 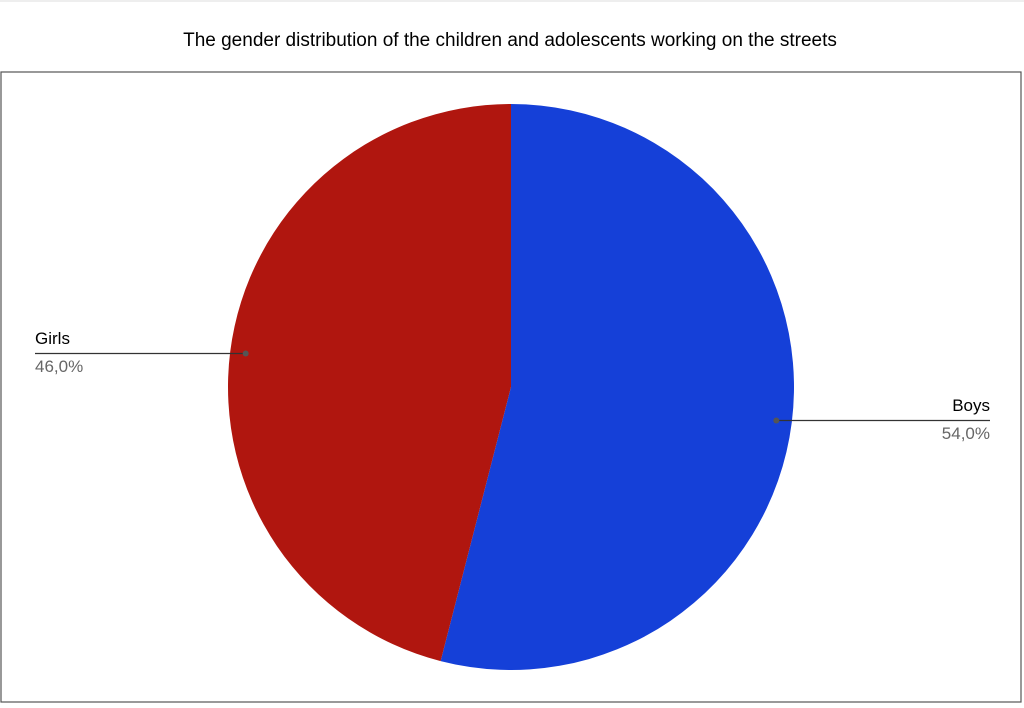 What do you see at coordinates (59, 366) in the screenshot?
I see `data-label: 46,0%` at bounding box center [59, 366].